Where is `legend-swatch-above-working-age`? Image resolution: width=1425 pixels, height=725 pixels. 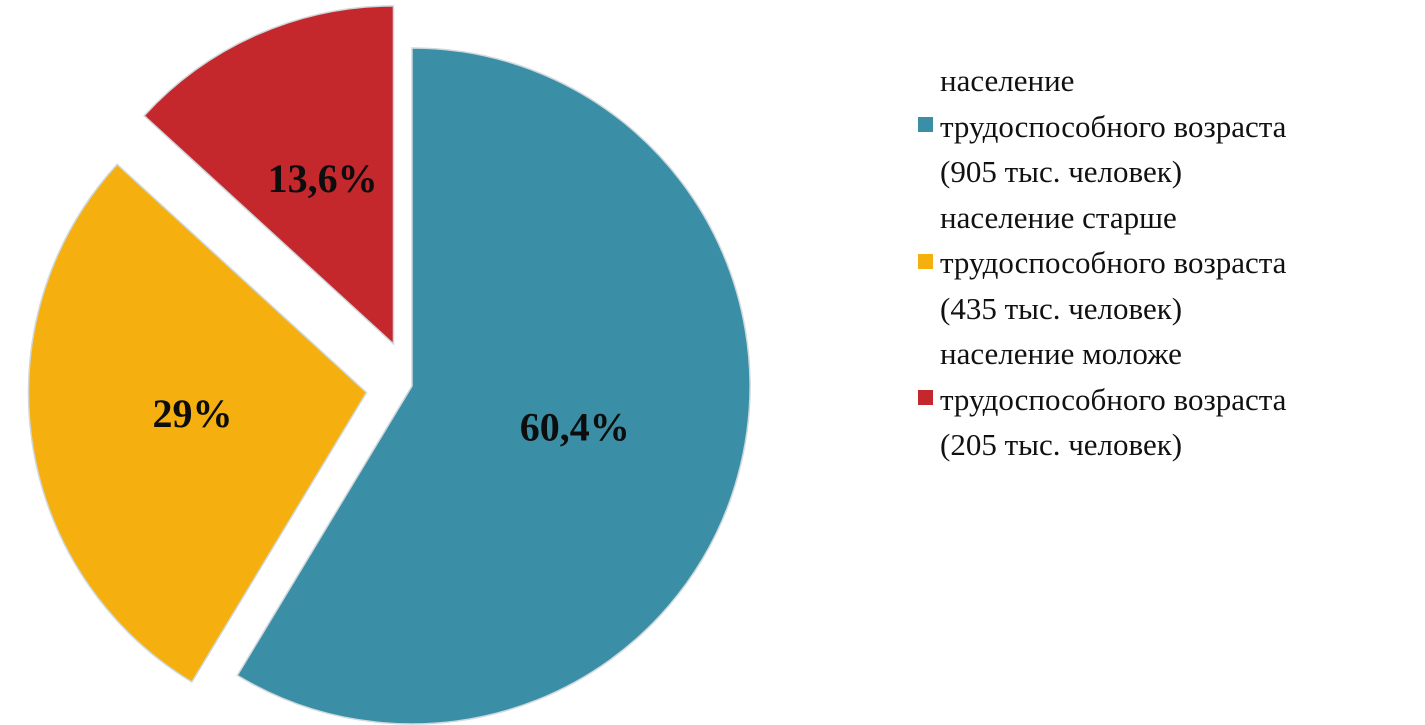
legend-swatch-above-working-age is located at coordinates (925, 261).